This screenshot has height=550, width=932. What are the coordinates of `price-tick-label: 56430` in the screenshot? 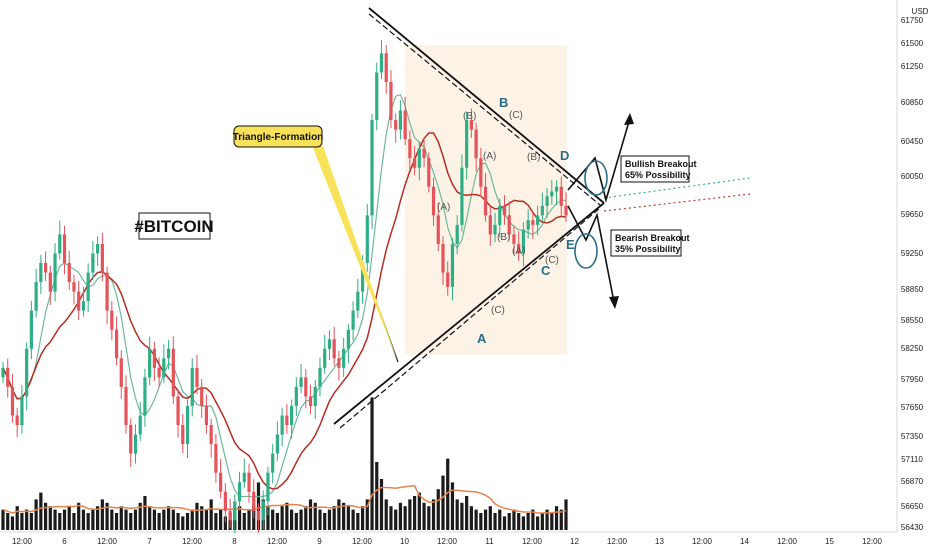 It's located at (912, 527).